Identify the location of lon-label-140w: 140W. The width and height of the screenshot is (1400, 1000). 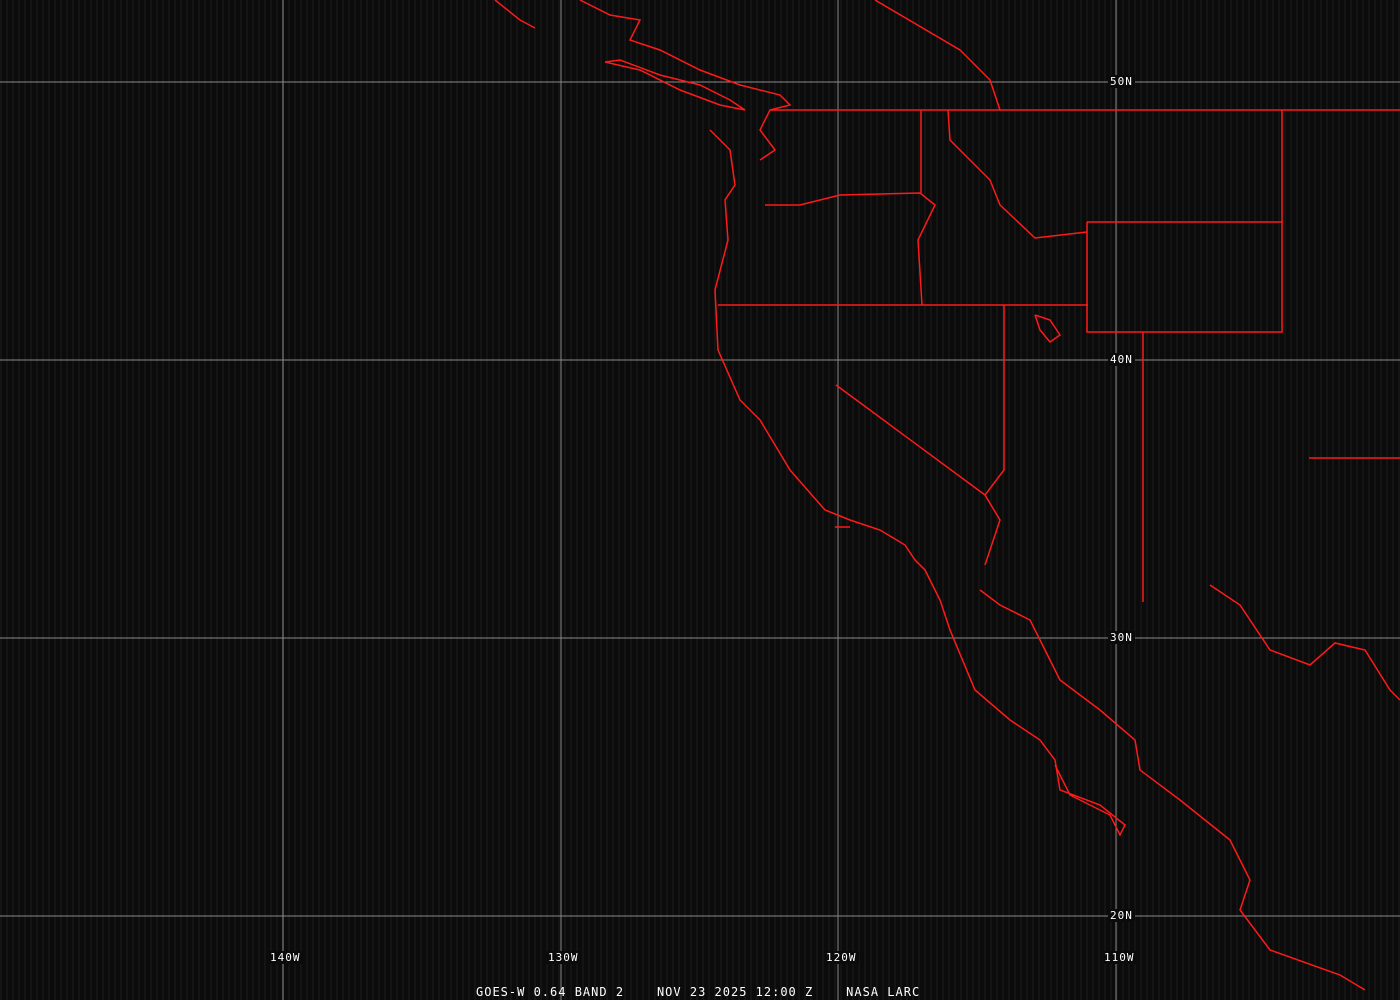
(285, 957).